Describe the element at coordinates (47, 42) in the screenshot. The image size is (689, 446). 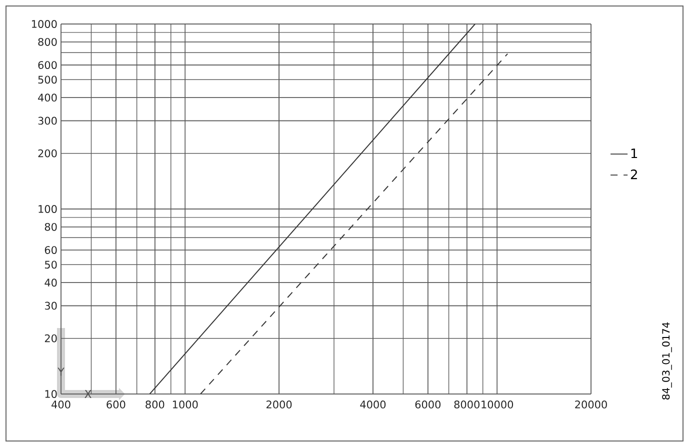
I see `y-tick-label: 800` at that location.